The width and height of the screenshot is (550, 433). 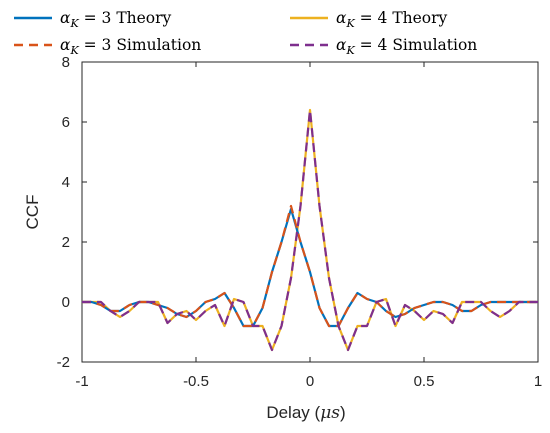 What do you see at coordinates (63, 362) in the screenshot?
I see `y-tick-label: -2` at bounding box center [63, 362].